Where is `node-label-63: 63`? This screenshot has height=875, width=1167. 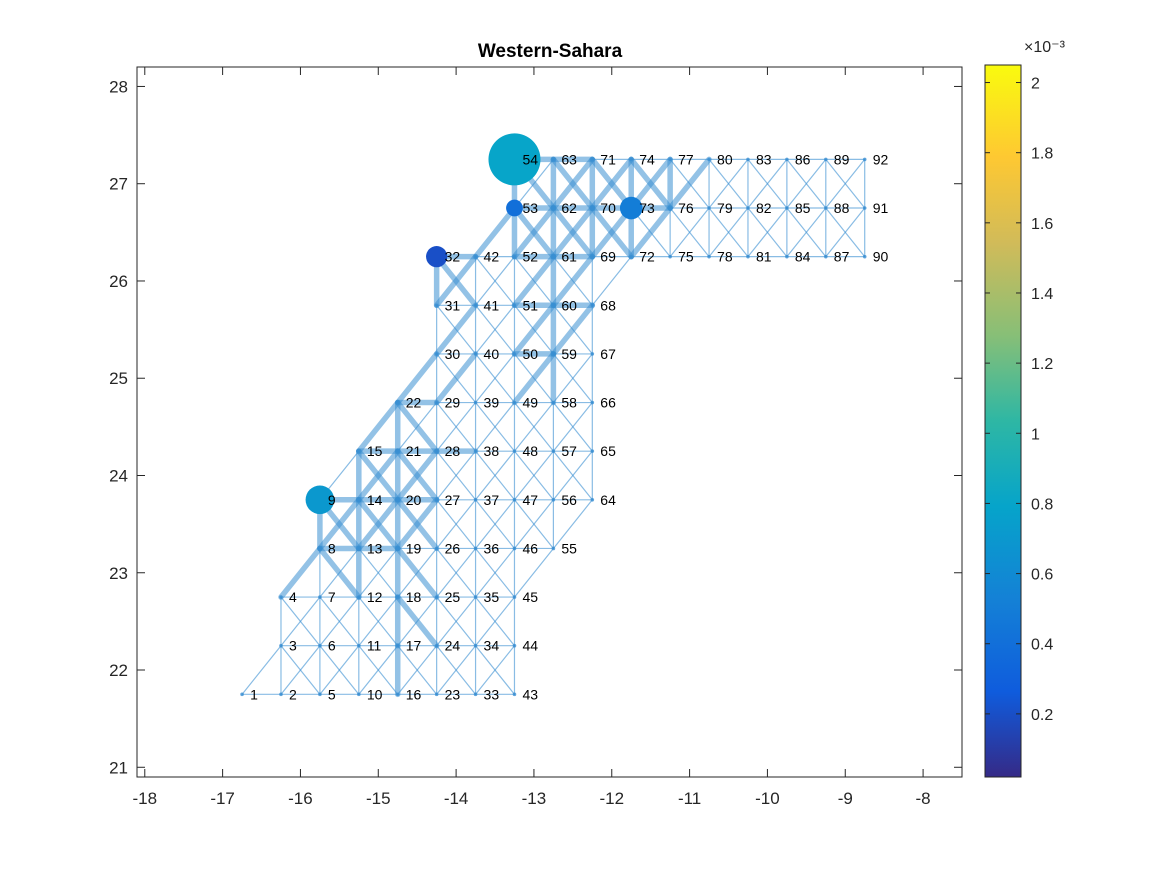 node-label-63: 63 is located at coordinates (569, 159).